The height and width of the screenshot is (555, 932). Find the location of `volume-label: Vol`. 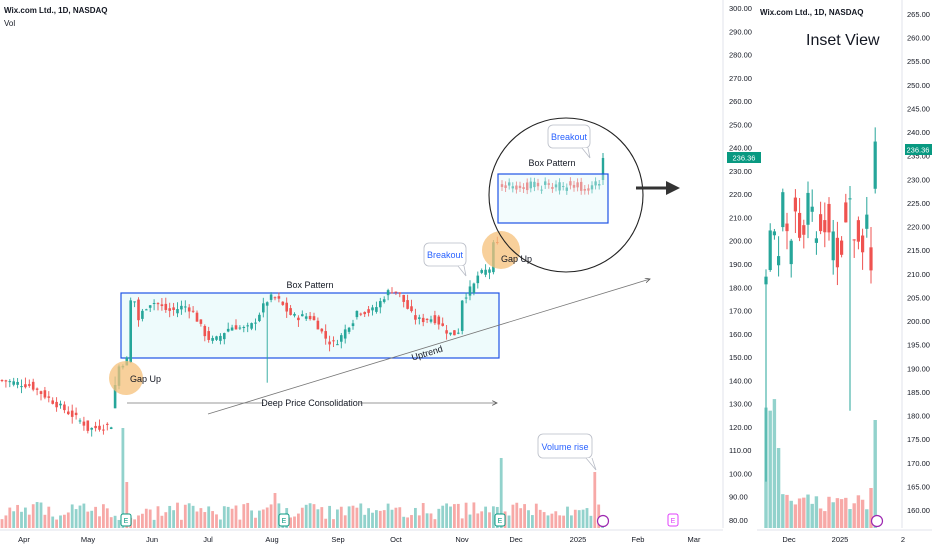

volume-label: Vol is located at coordinates (10, 23).